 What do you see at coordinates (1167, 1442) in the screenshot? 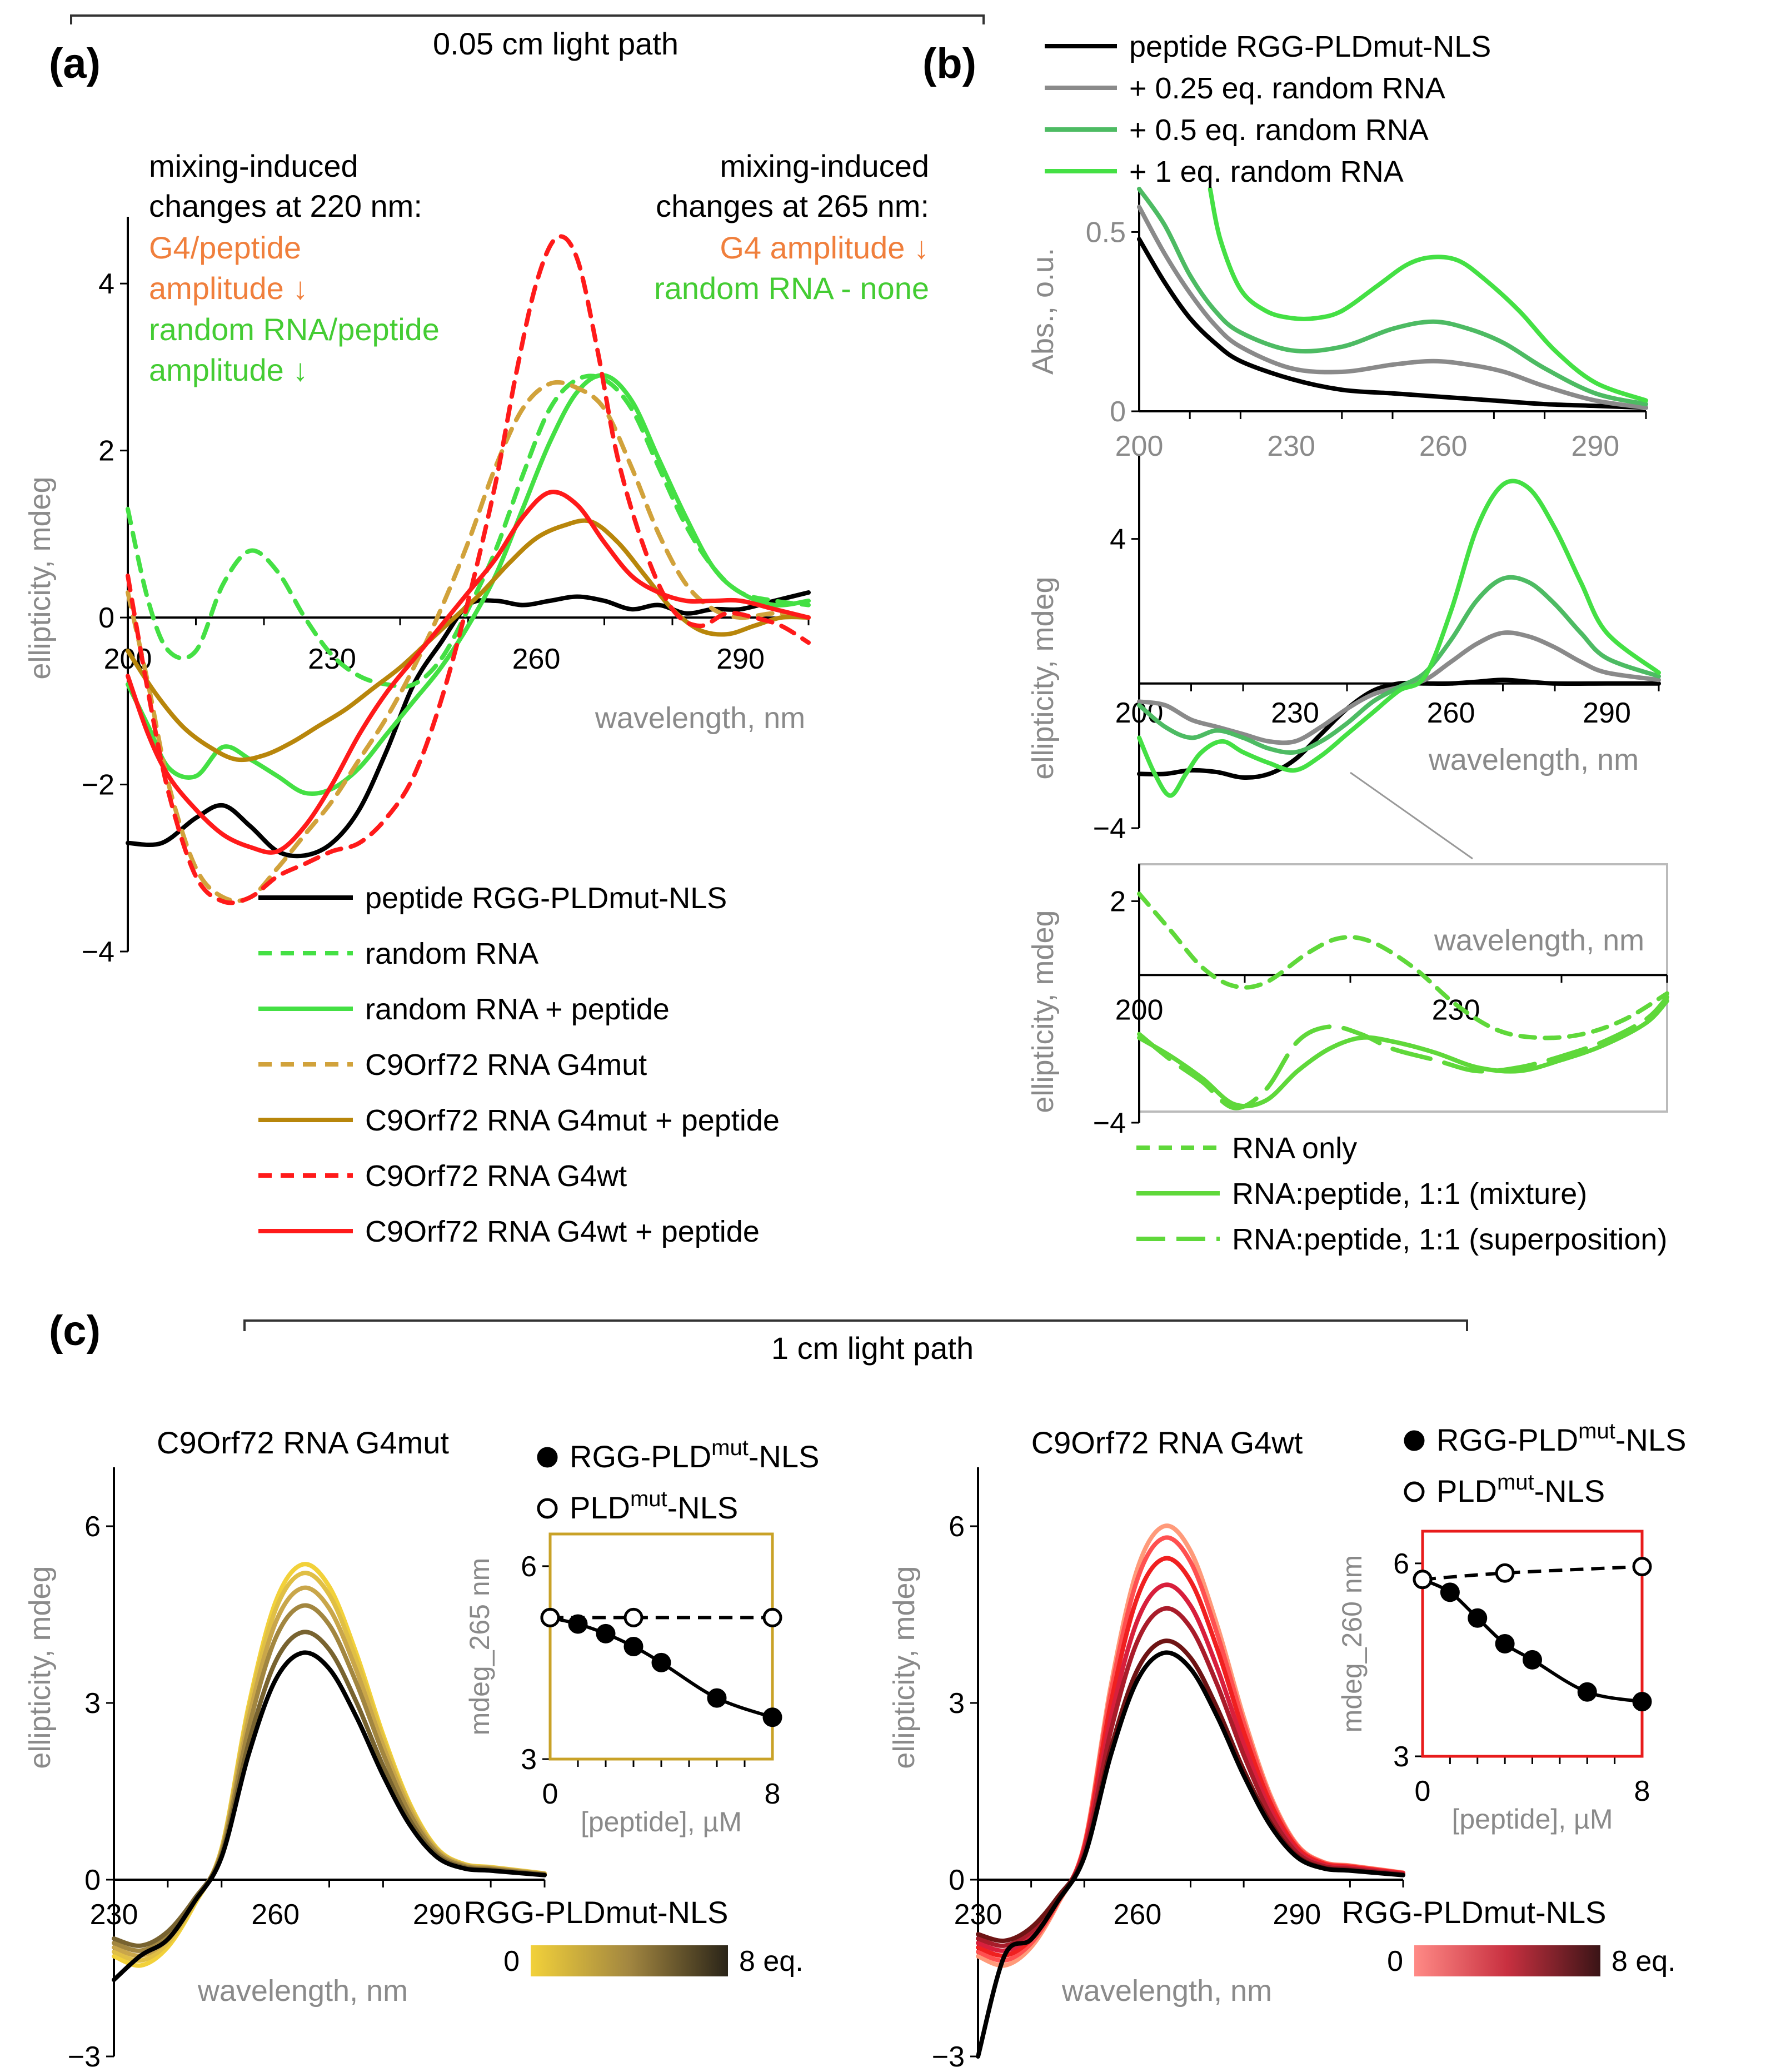
I see `chart-title-c_wt: C9Orf72 RNA G4wt` at bounding box center [1167, 1442].